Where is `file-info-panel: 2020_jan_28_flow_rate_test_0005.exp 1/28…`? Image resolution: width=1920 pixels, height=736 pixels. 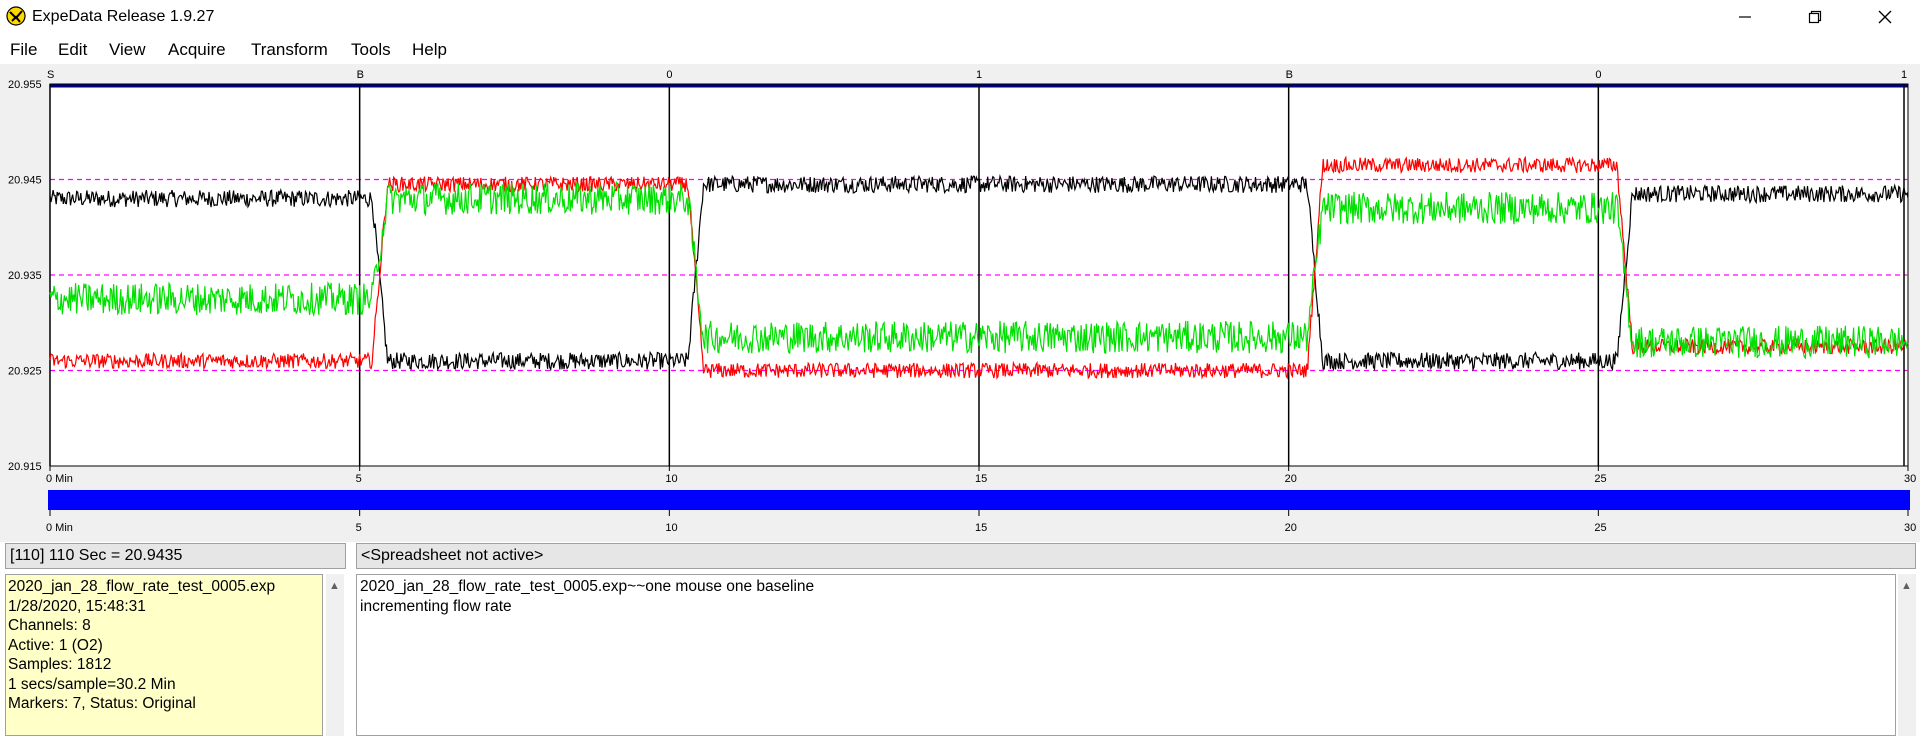 file-info-panel: 2020_jan_28_flow_rate_test_0005.exp 1/28… is located at coordinates (164, 655).